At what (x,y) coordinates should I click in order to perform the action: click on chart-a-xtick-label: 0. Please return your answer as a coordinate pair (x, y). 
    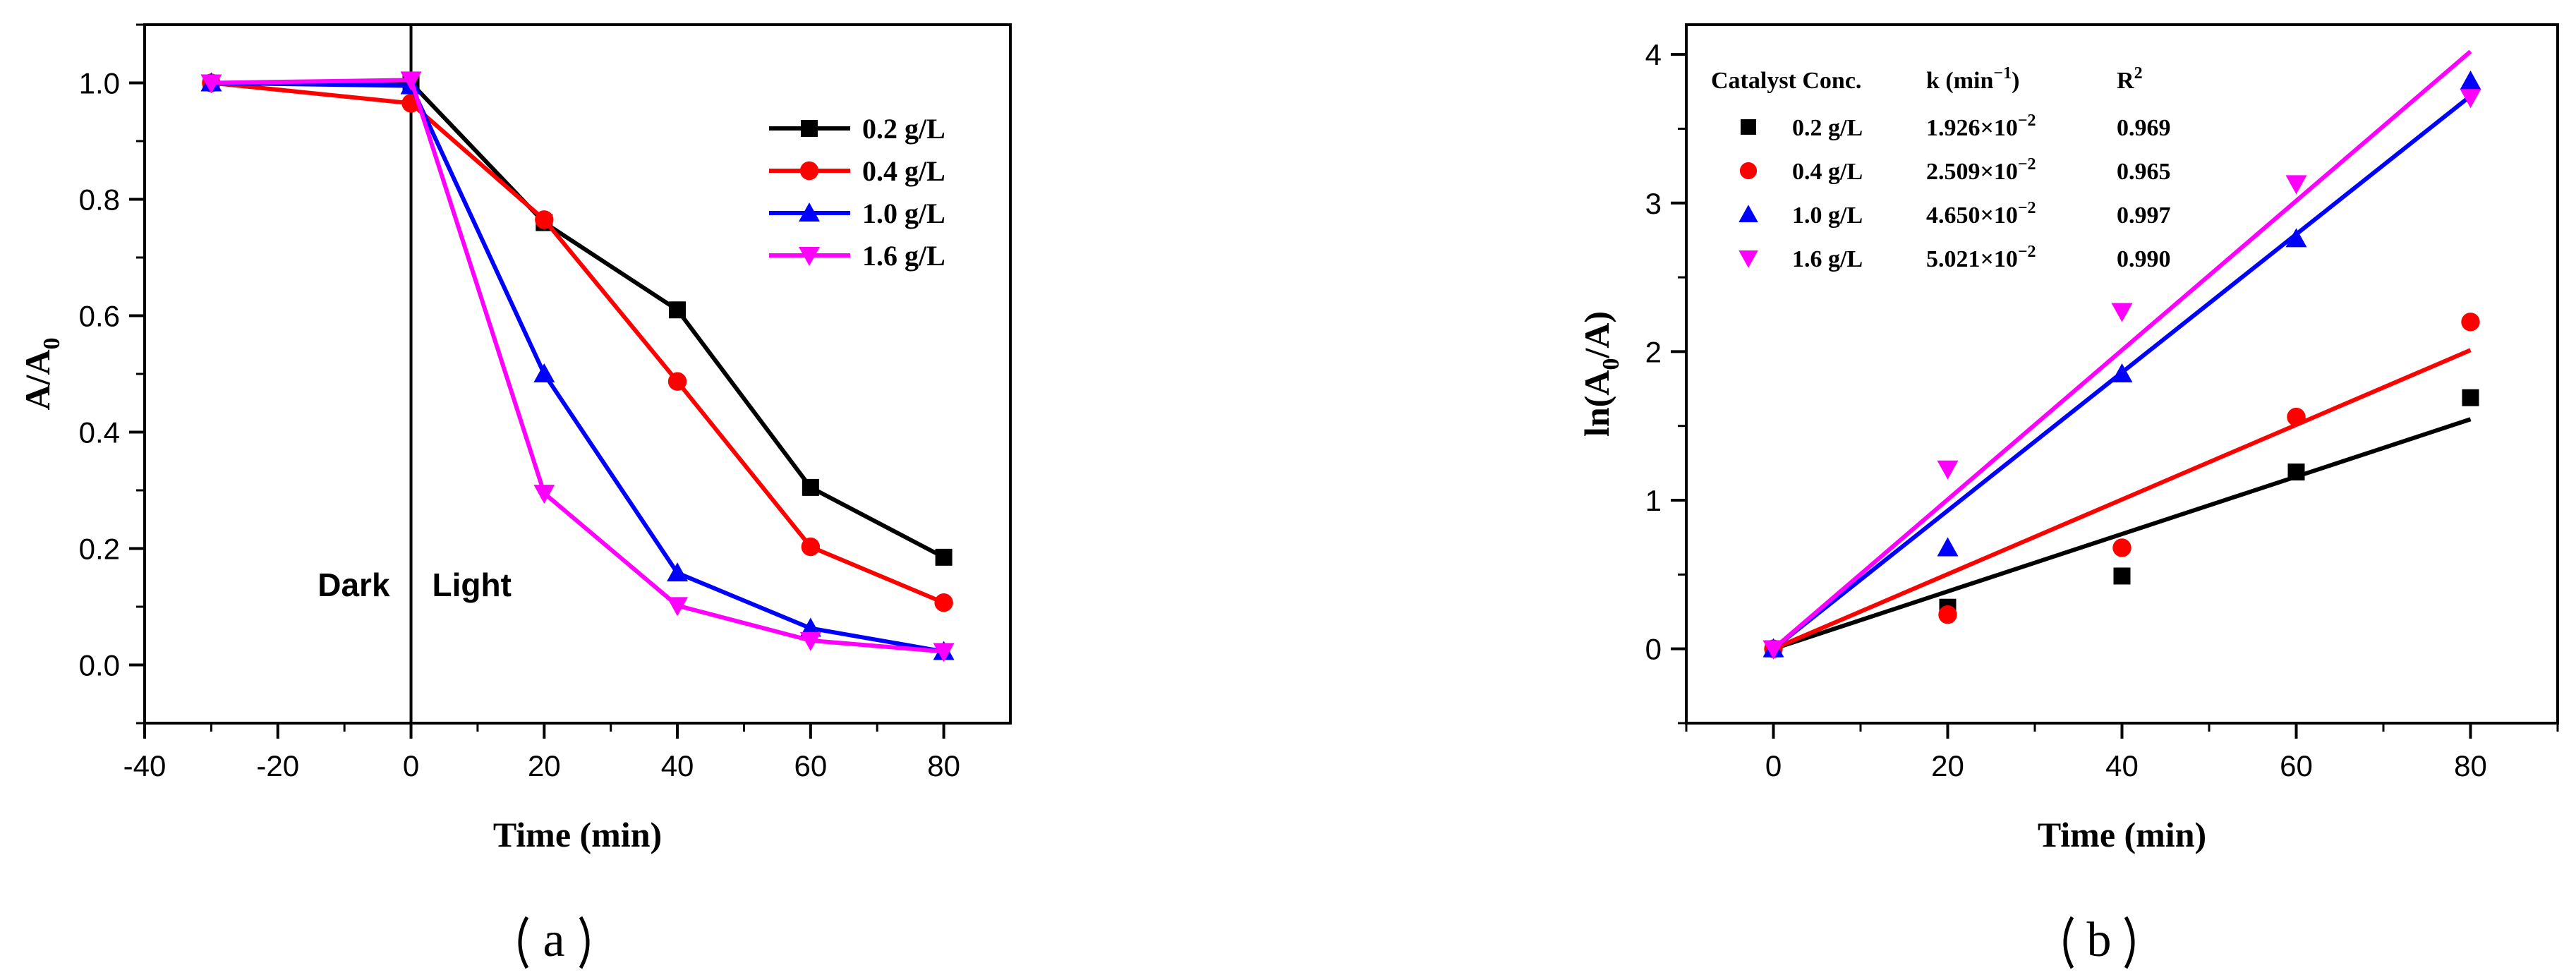
    Looking at the image, I should click on (411, 765).